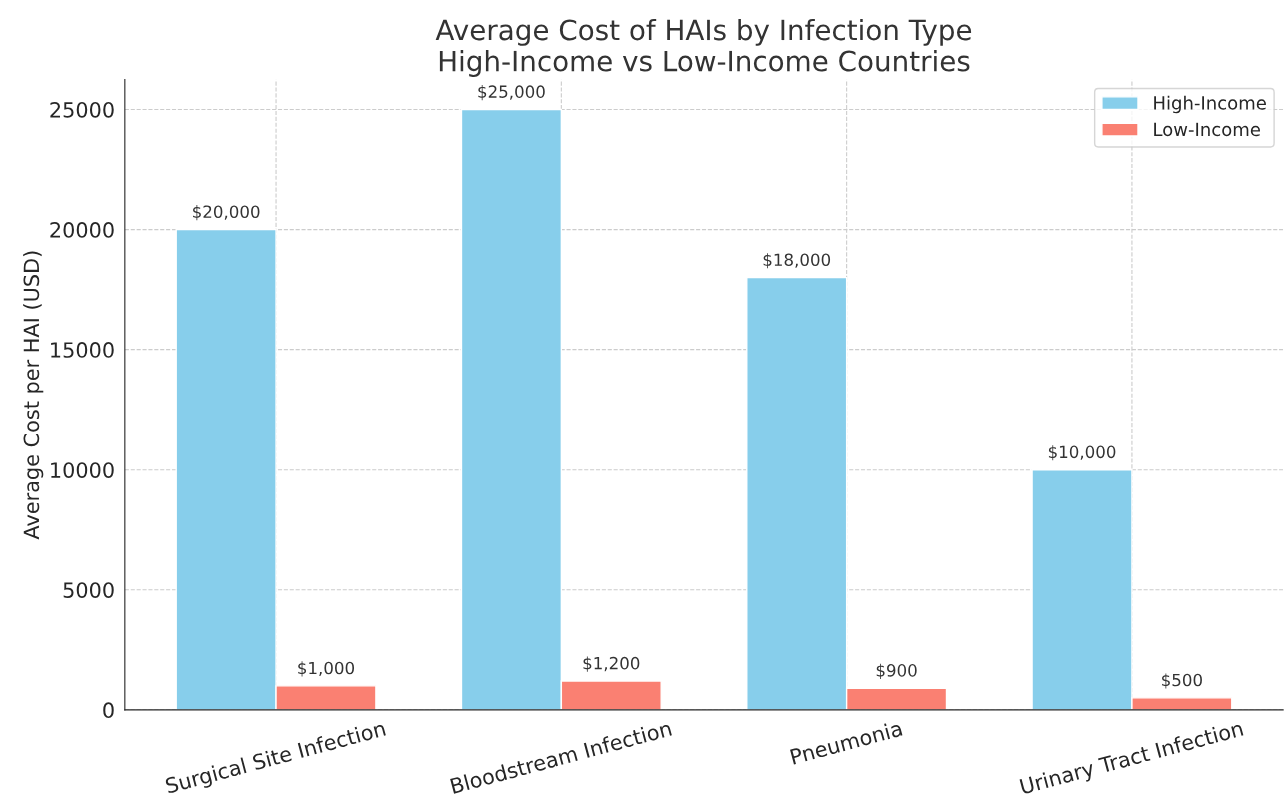  Describe the element at coordinates (1210, 104) in the screenshot. I see `legend-label: High-Income` at that location.